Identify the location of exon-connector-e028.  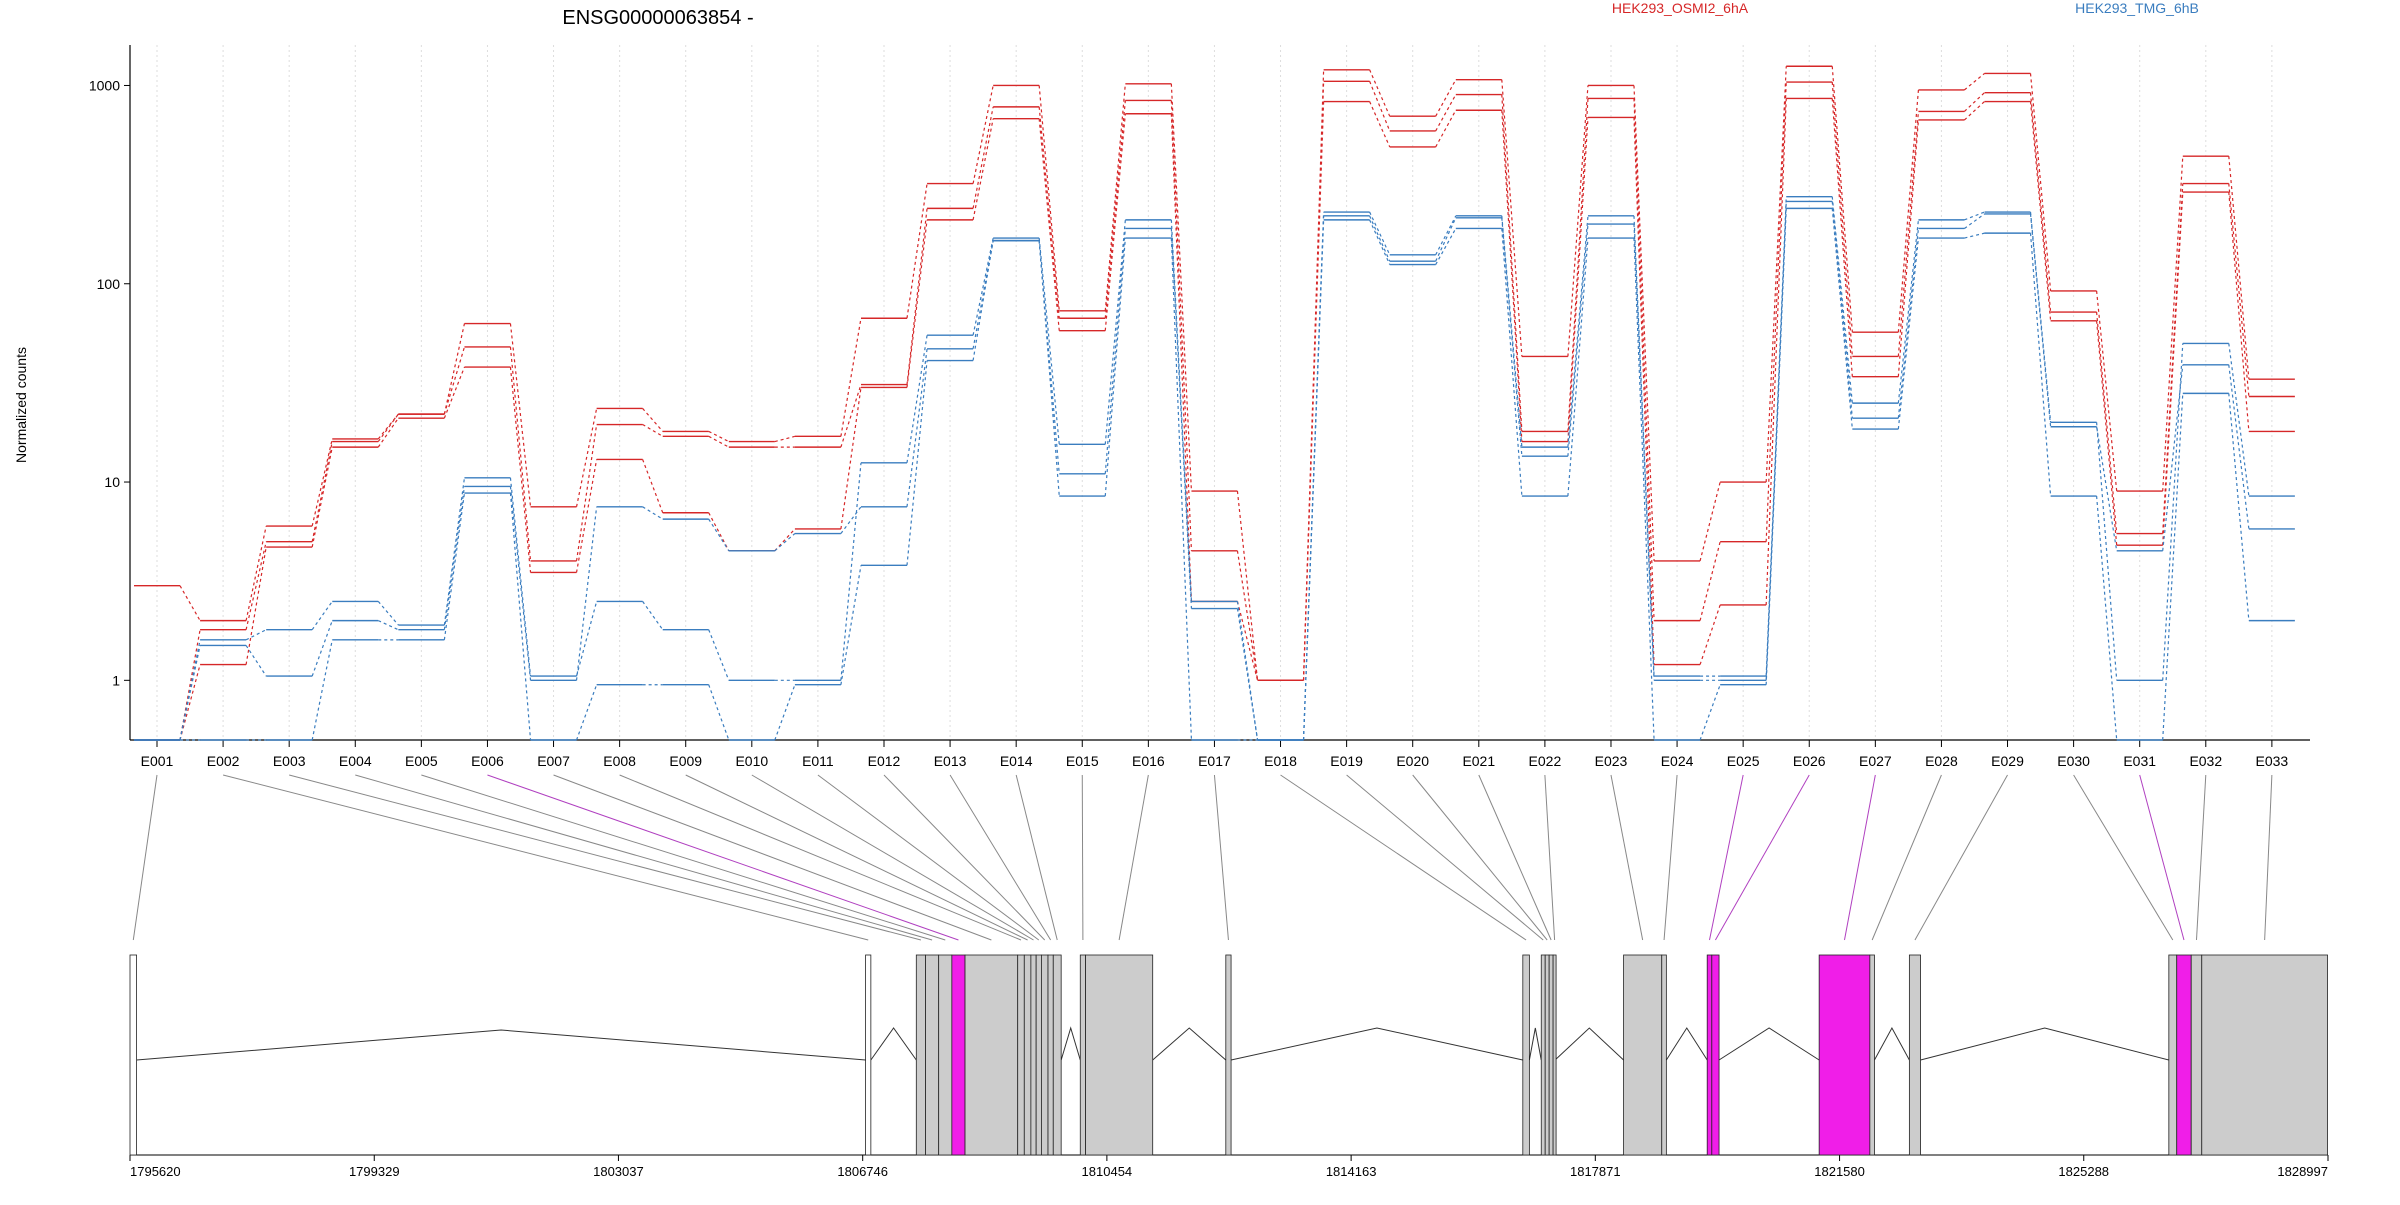
(1906, 857).